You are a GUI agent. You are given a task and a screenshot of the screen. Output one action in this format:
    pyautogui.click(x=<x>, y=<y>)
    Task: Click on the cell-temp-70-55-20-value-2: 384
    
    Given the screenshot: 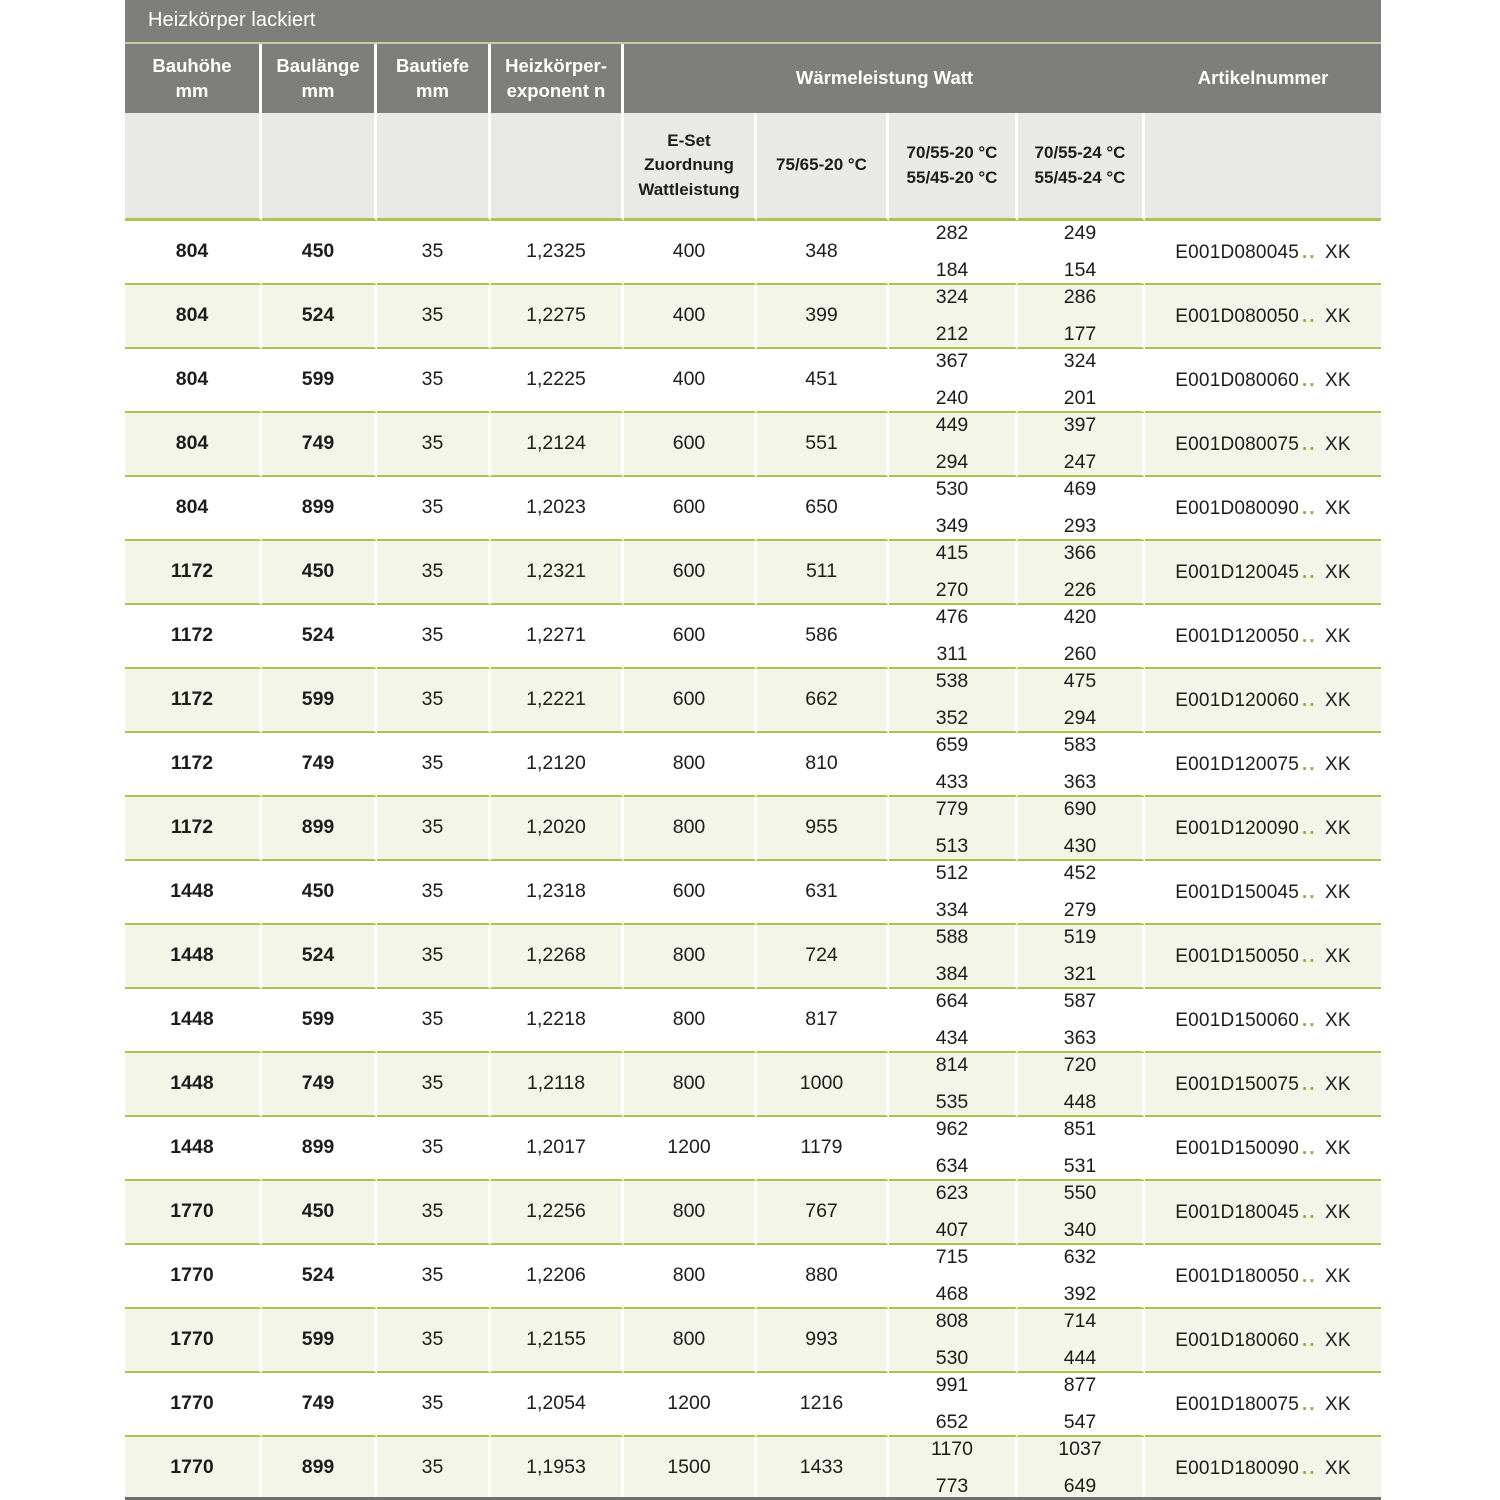 What is the action you would take?
    pyautogui.click(x=952, y=973)
    